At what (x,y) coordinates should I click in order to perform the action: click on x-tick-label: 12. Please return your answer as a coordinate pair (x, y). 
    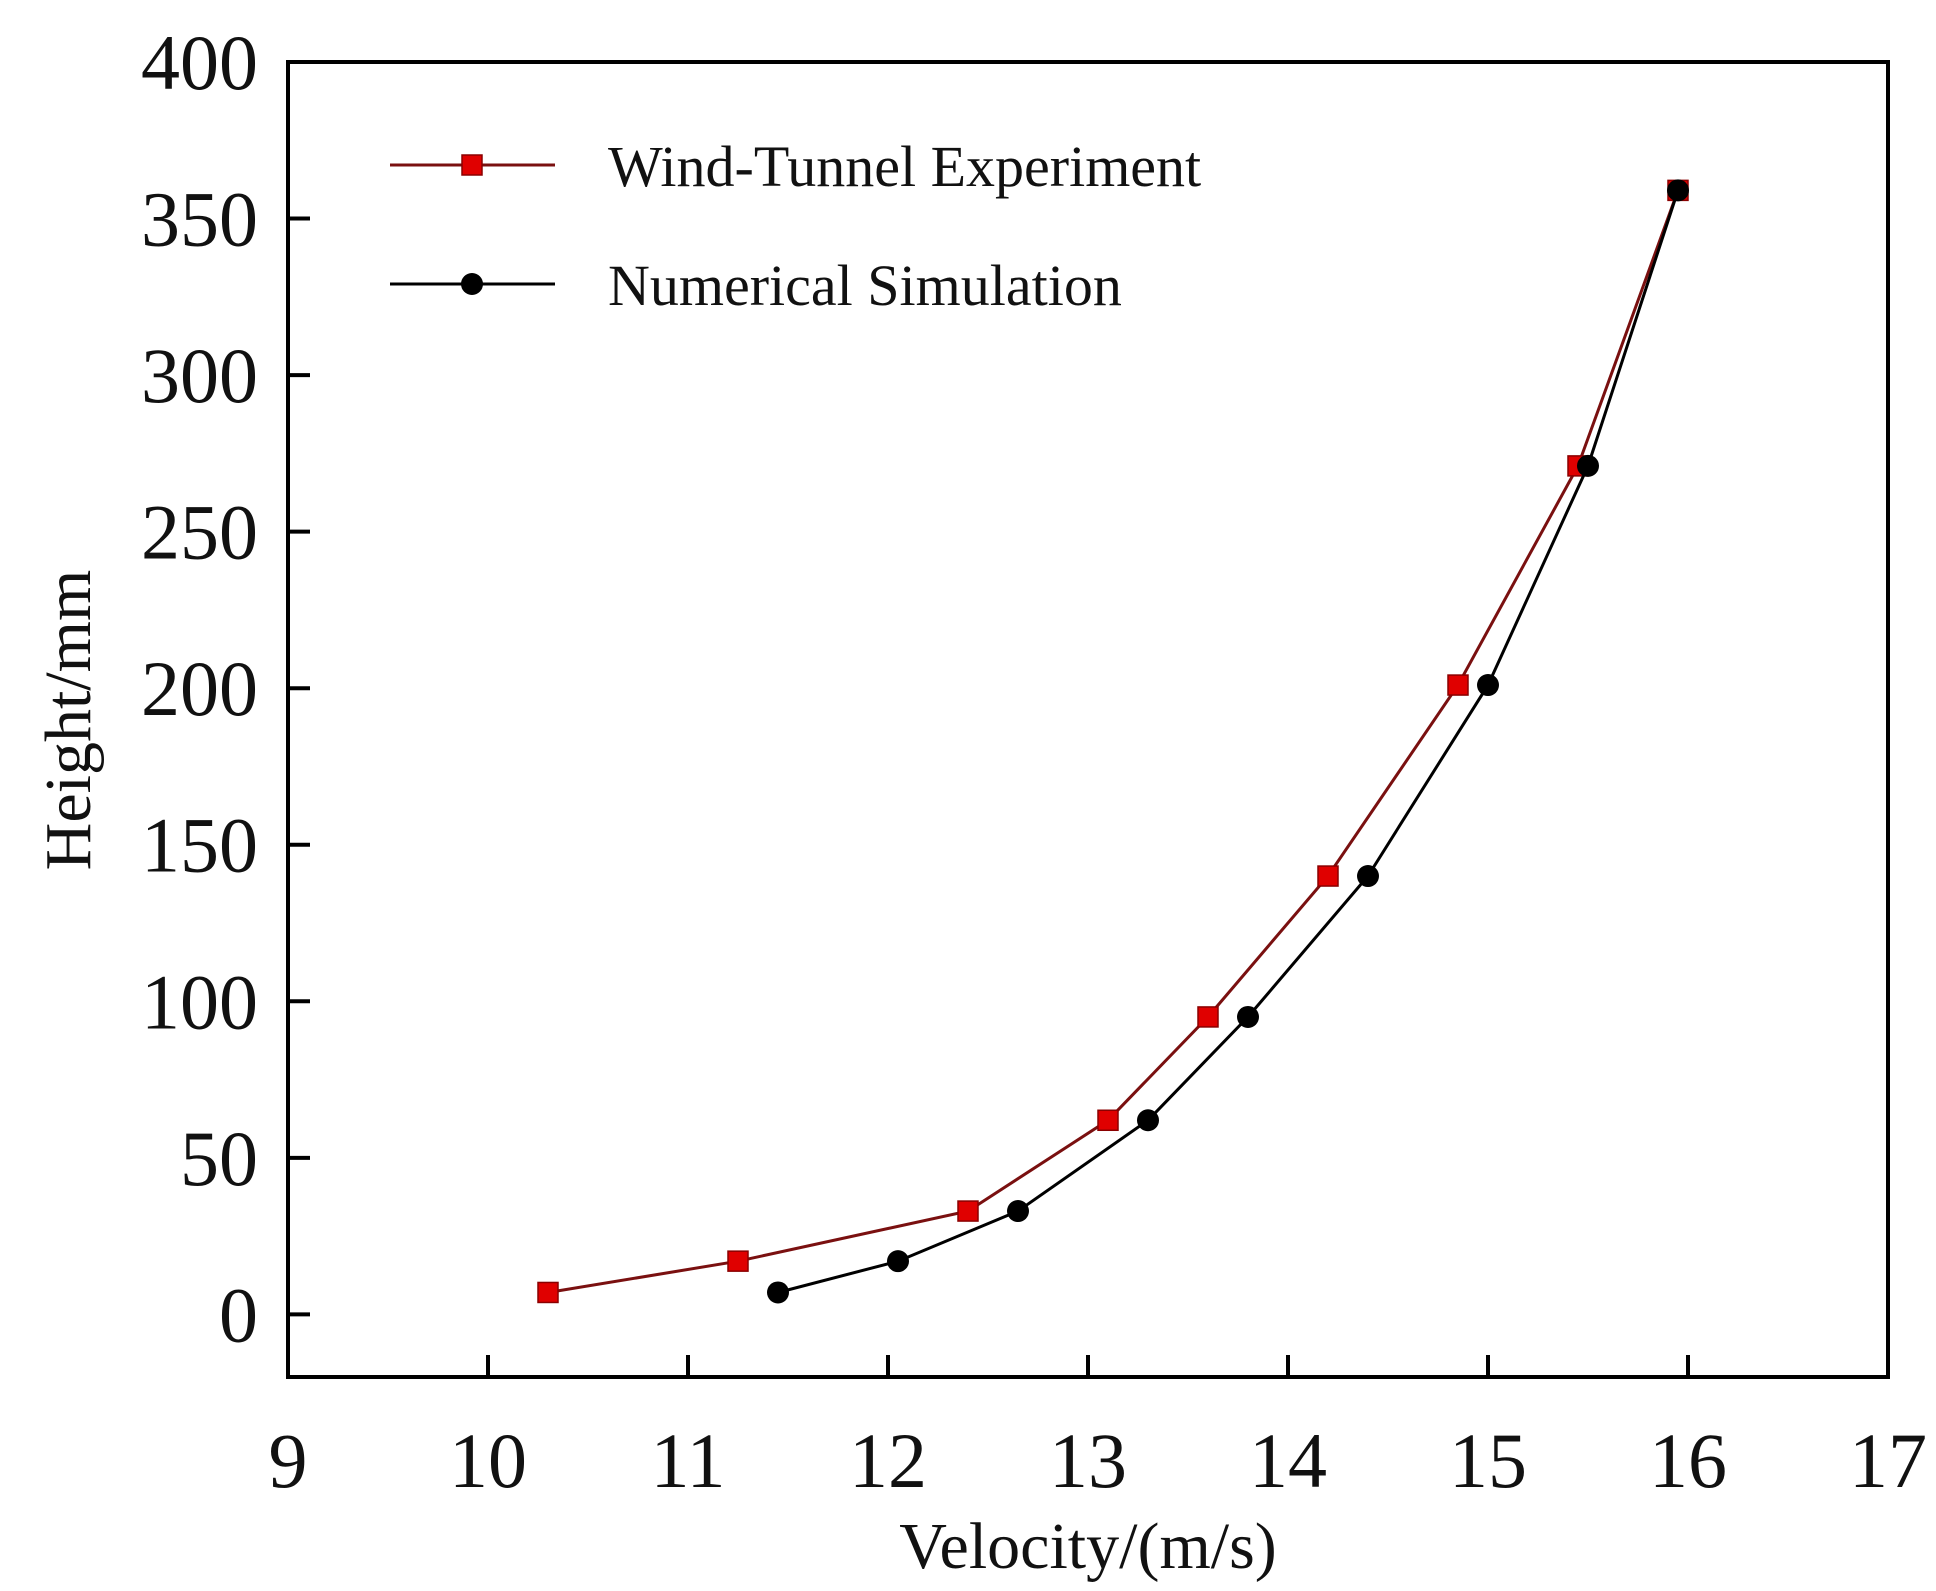
    Looking at the image, I should click on (888, 1460).